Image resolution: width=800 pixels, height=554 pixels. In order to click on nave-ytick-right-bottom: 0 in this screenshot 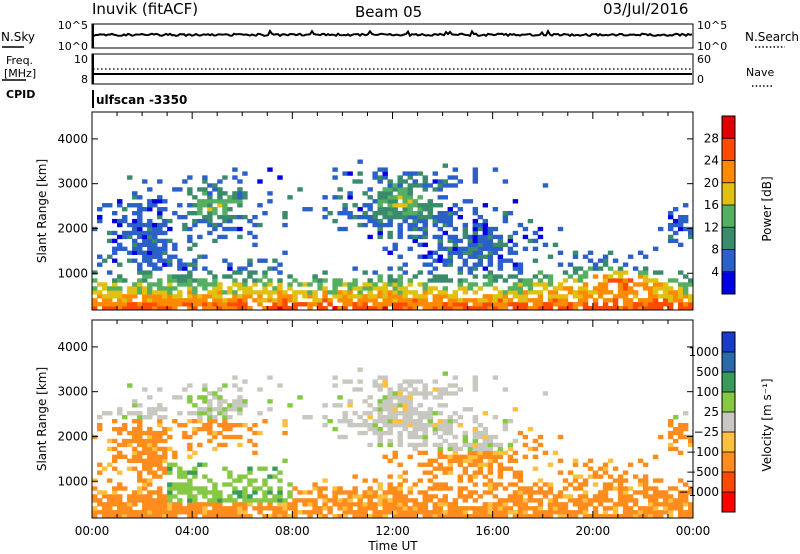, I will do `click(700, 79)`.